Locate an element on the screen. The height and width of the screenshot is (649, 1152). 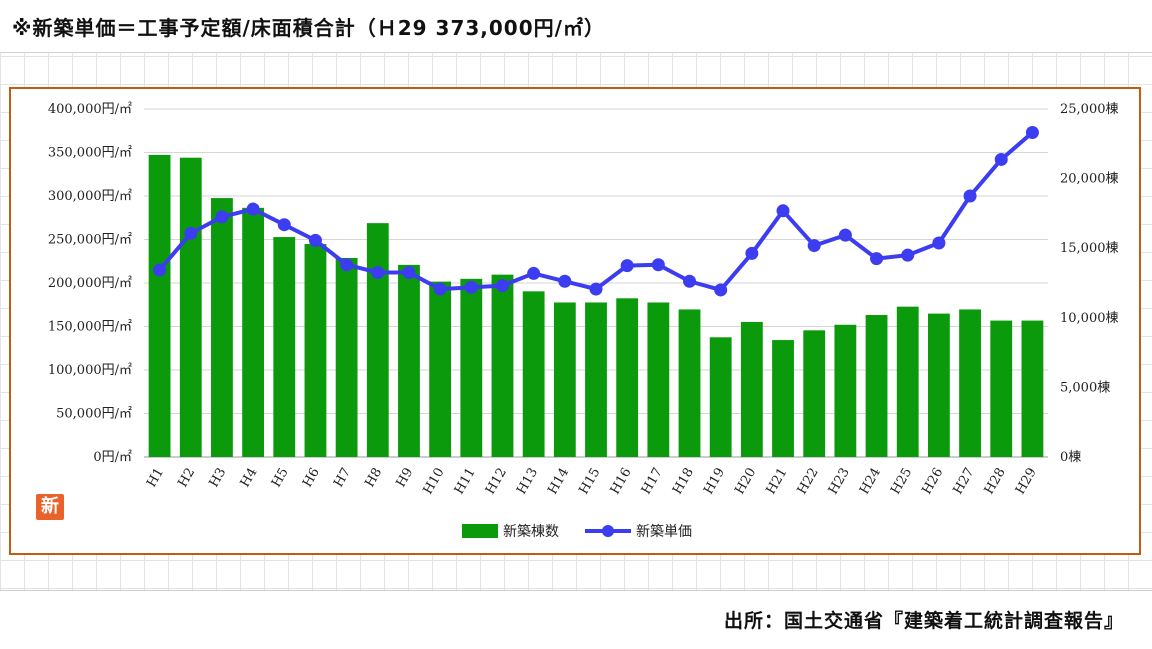
x-axis-tick-label: H10 is located at coordinates (434, 482).